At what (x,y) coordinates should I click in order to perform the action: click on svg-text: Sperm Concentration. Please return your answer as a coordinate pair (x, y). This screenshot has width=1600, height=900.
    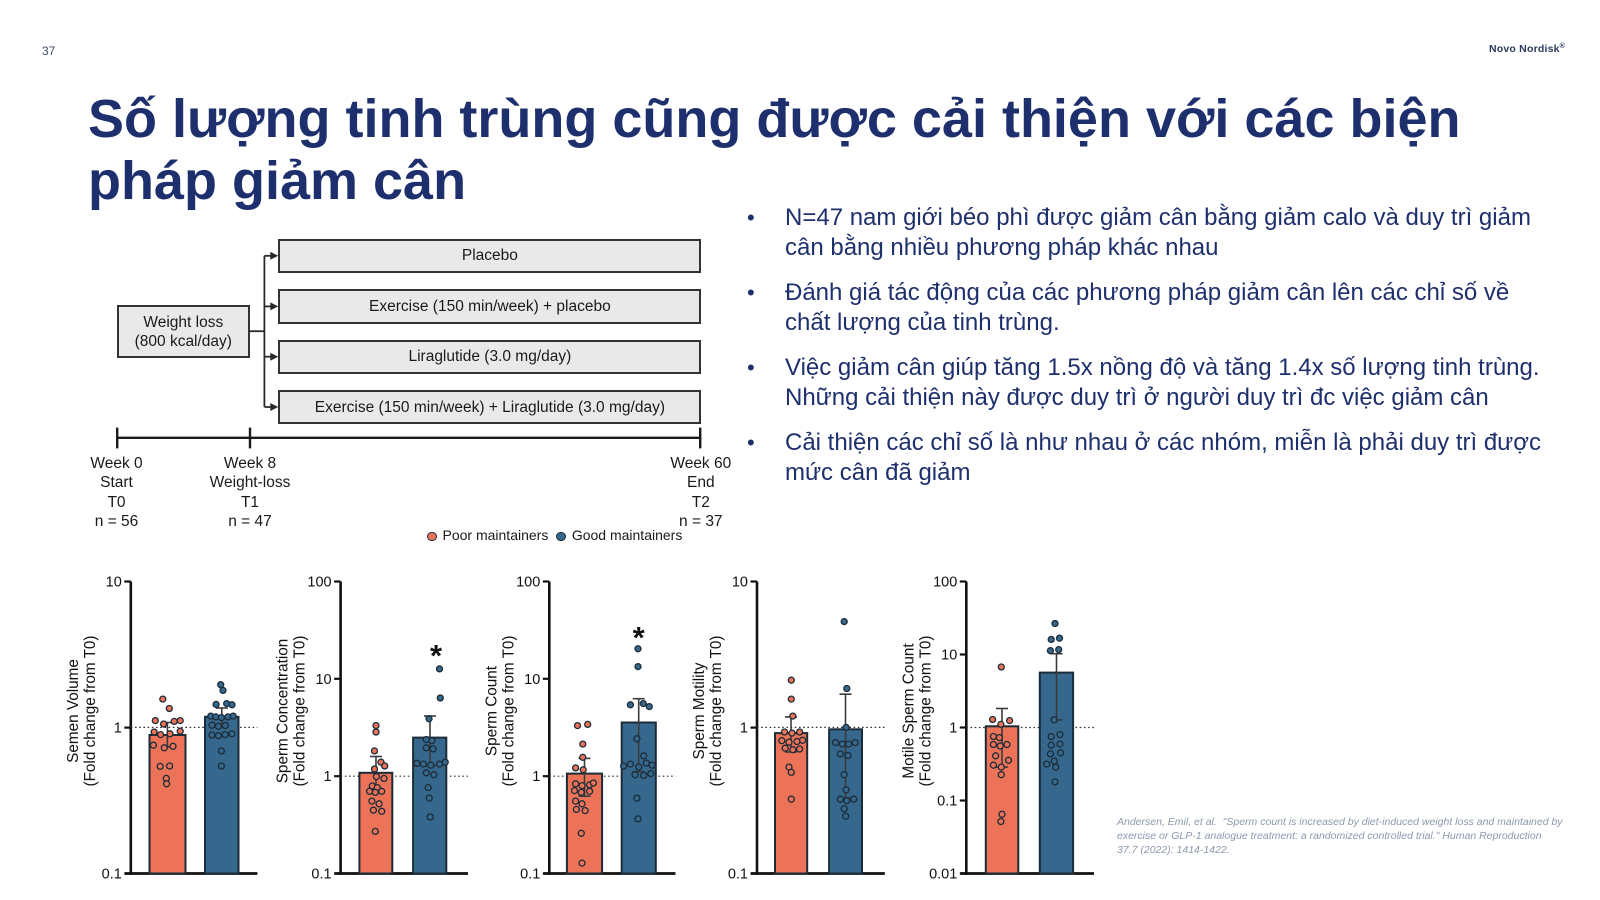
    Looking at the image, I should click on (283, 711).